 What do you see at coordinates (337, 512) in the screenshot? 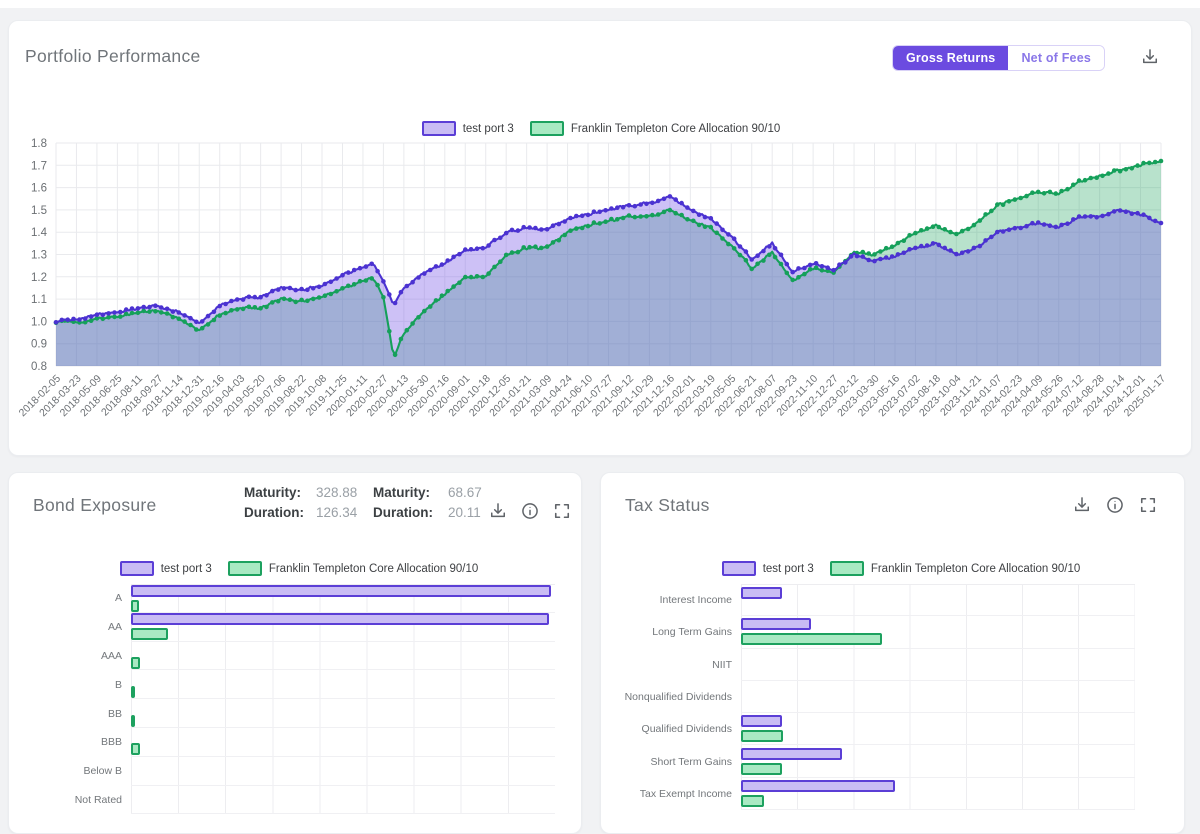
I see `duration-value: 126.34` at bounding box center [337, 512].